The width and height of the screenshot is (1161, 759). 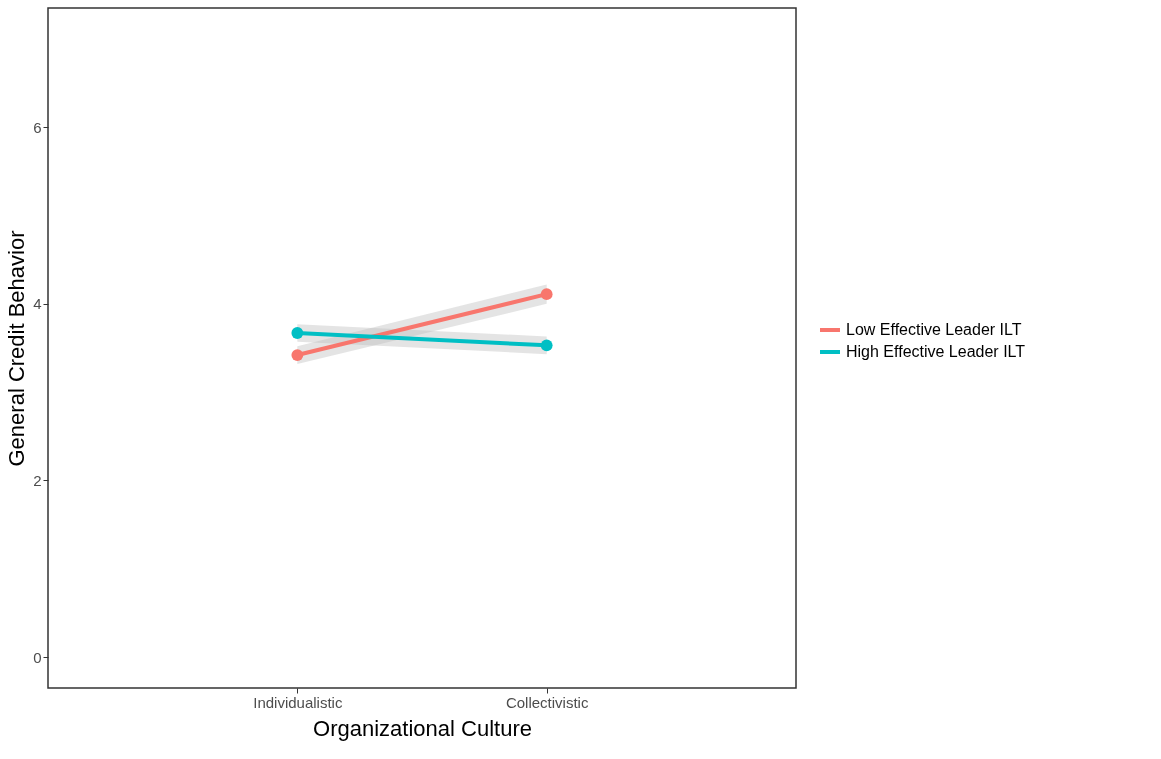 I want to click on y-tick-label: 0, so click(x=37, y=657).